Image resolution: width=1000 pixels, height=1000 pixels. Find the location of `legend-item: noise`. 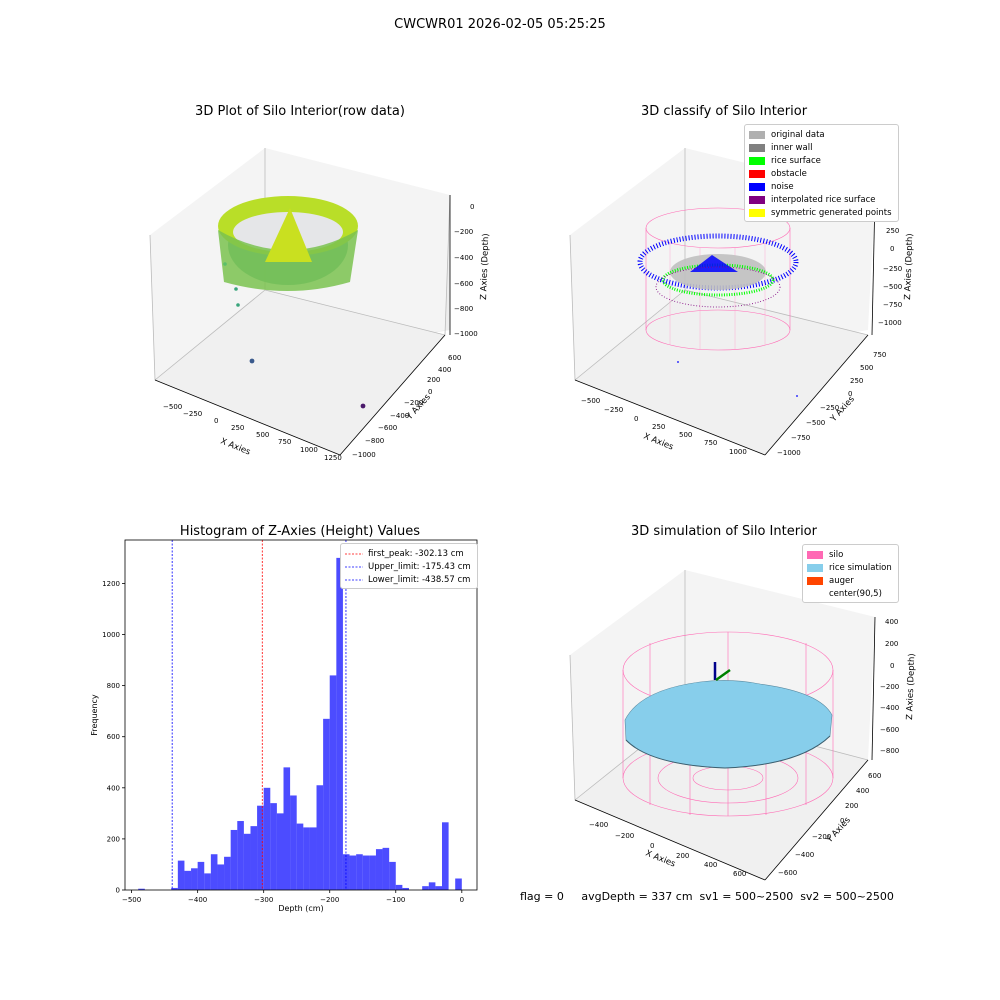

legend-item: noise is located at coordinates (820, 186).